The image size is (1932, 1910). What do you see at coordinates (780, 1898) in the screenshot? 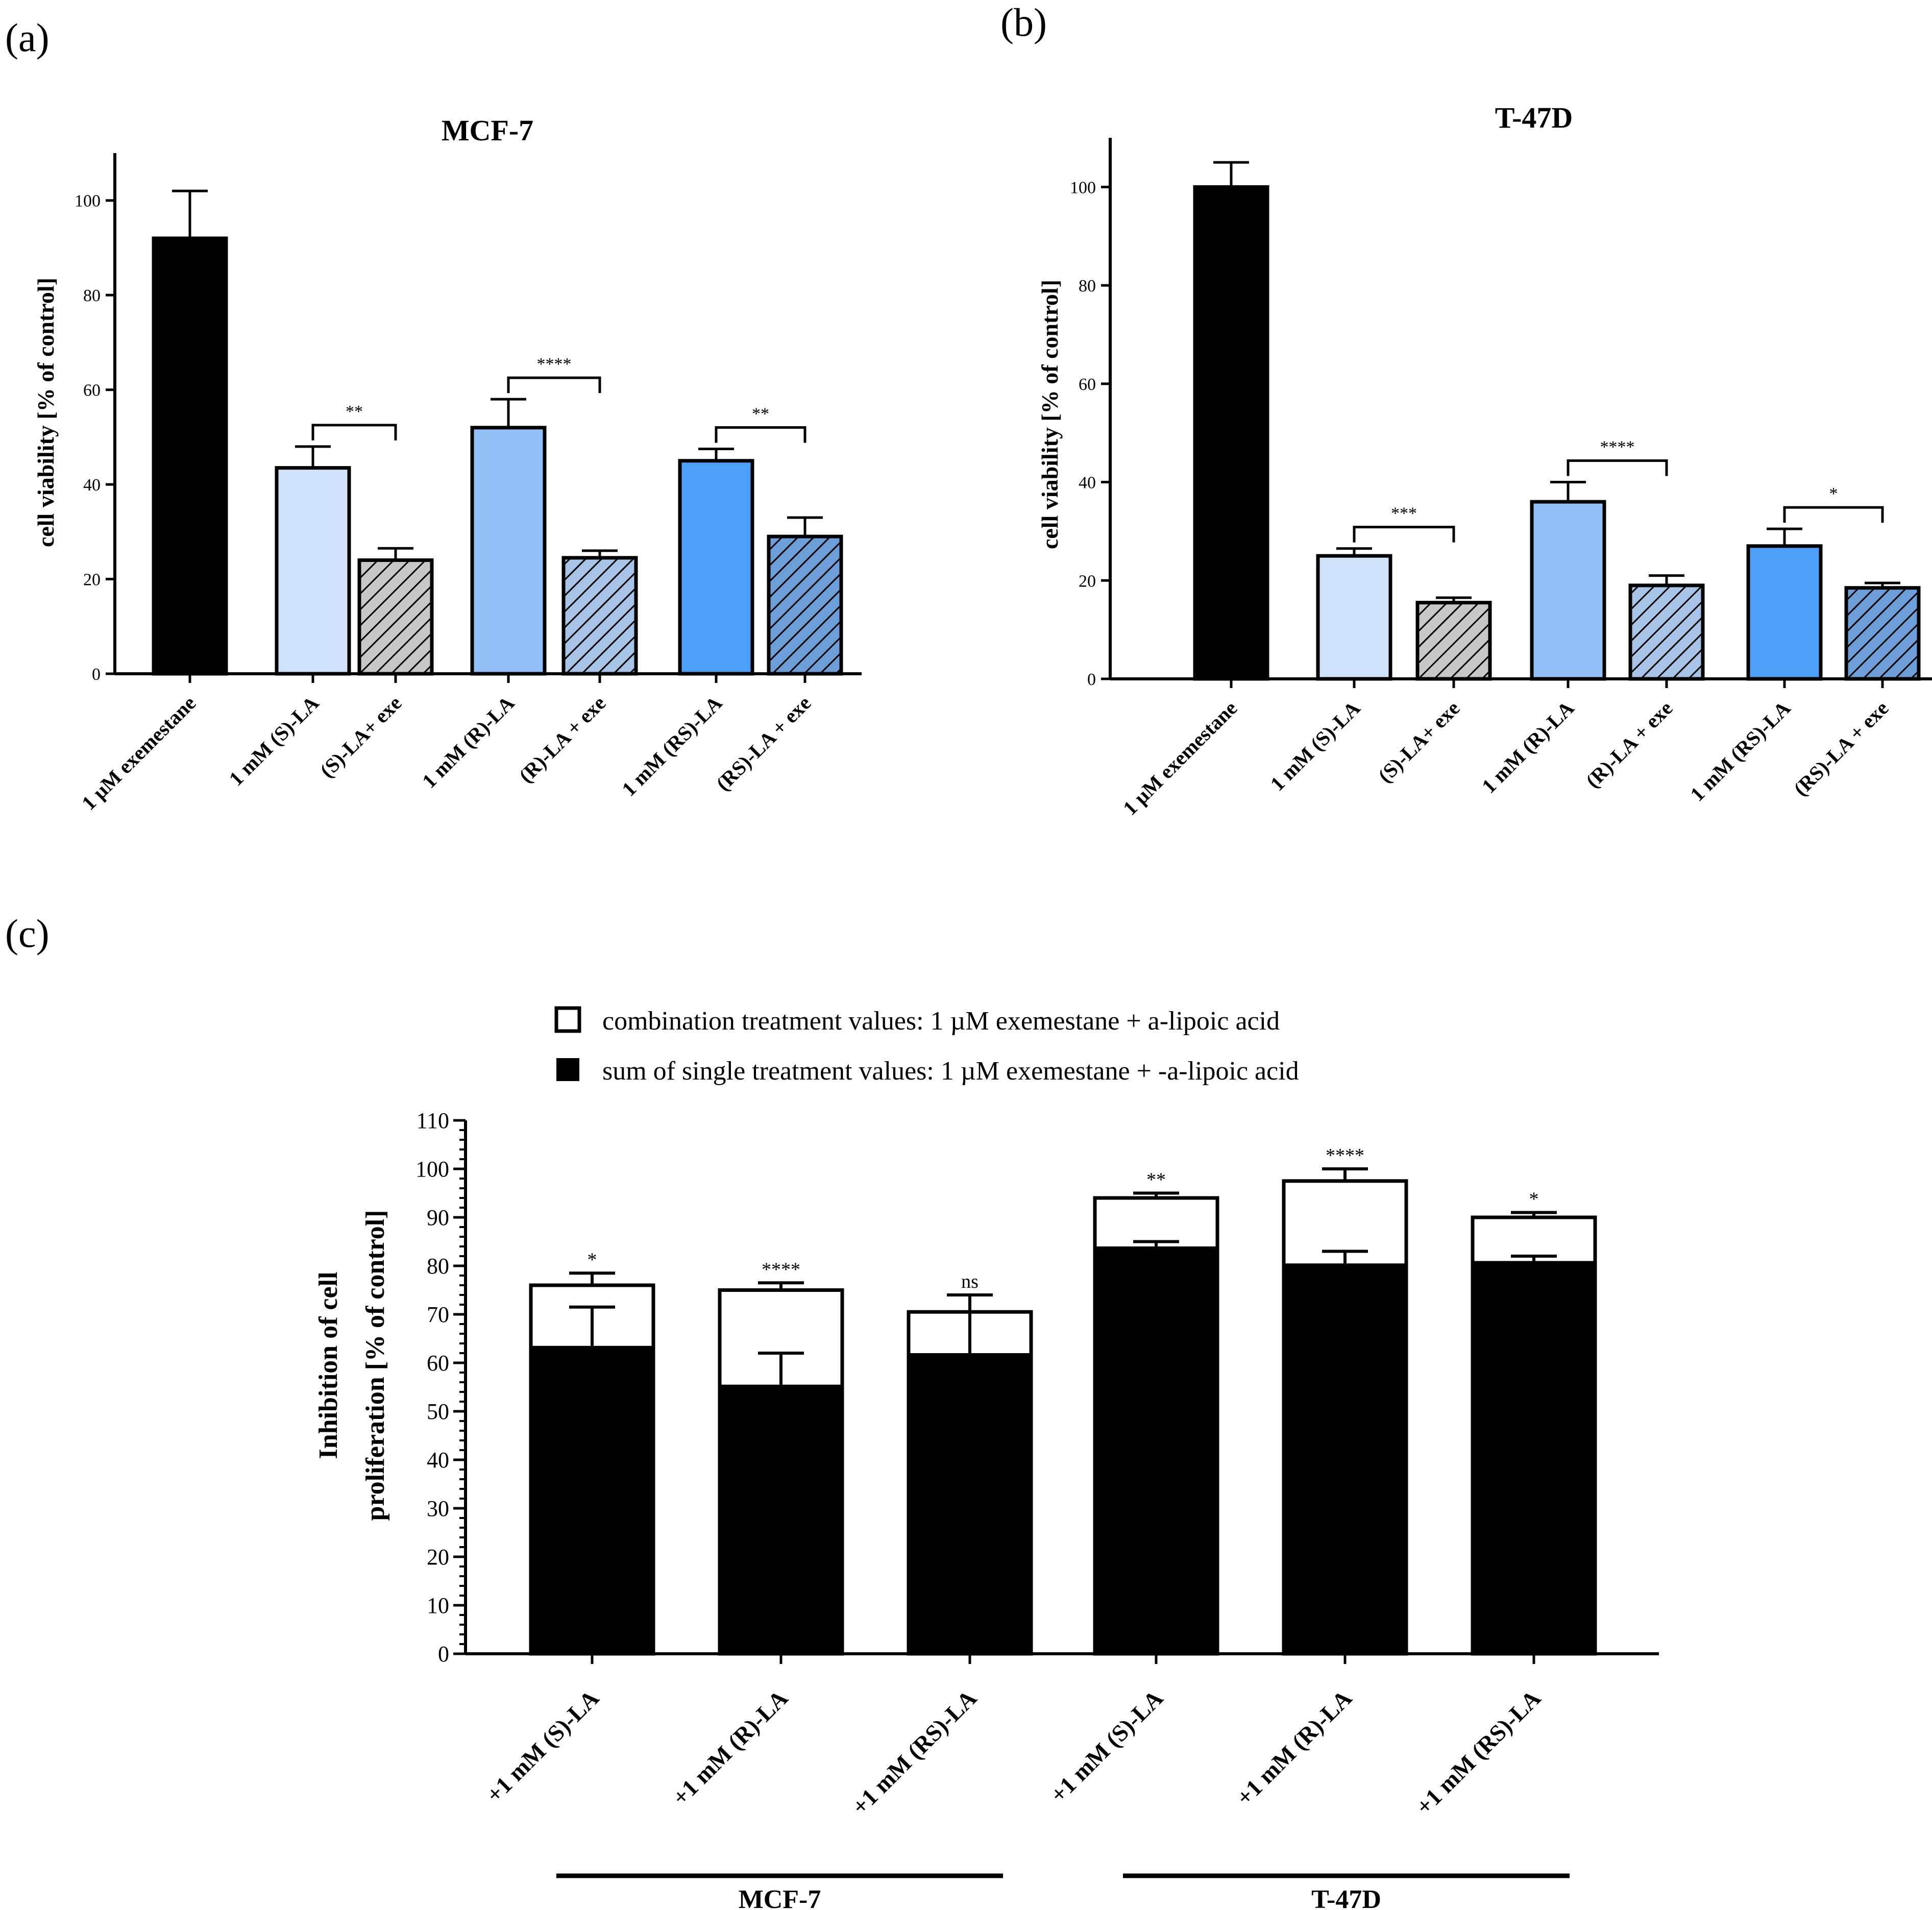
I see `group-label: MCF-7` at bounding box center [780, 1898].